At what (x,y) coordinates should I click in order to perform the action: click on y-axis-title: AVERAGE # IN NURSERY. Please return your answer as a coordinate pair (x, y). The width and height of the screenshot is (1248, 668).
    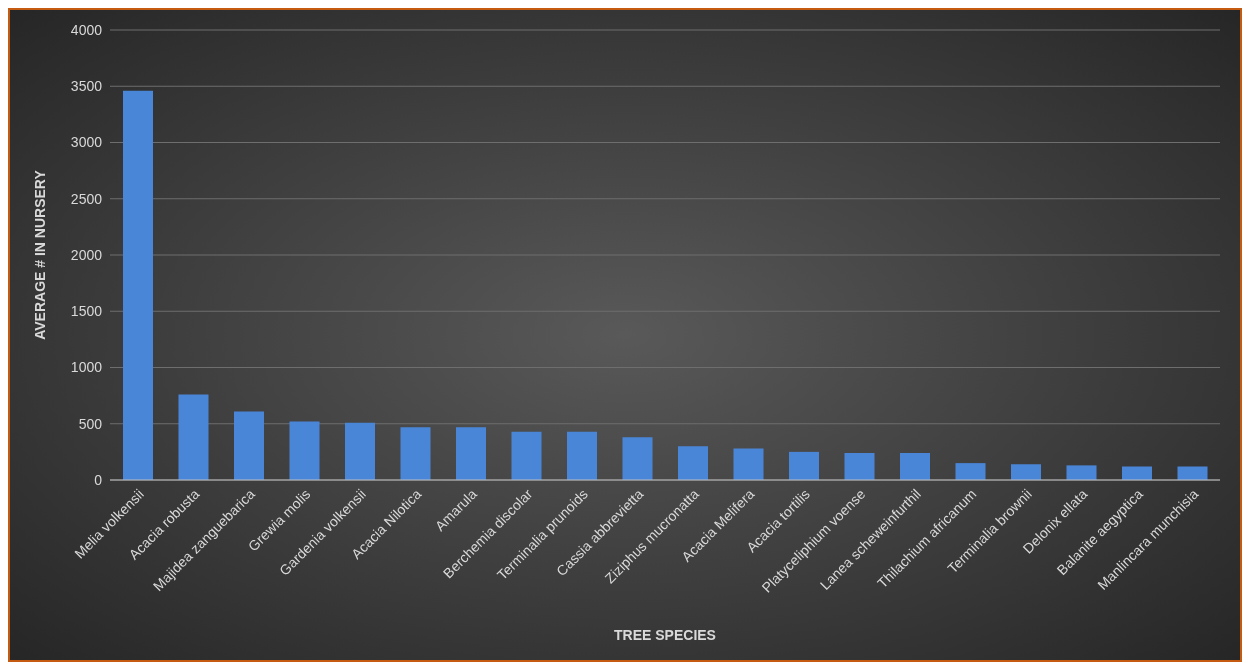
    Looking at the image, I should click on (39, 254).